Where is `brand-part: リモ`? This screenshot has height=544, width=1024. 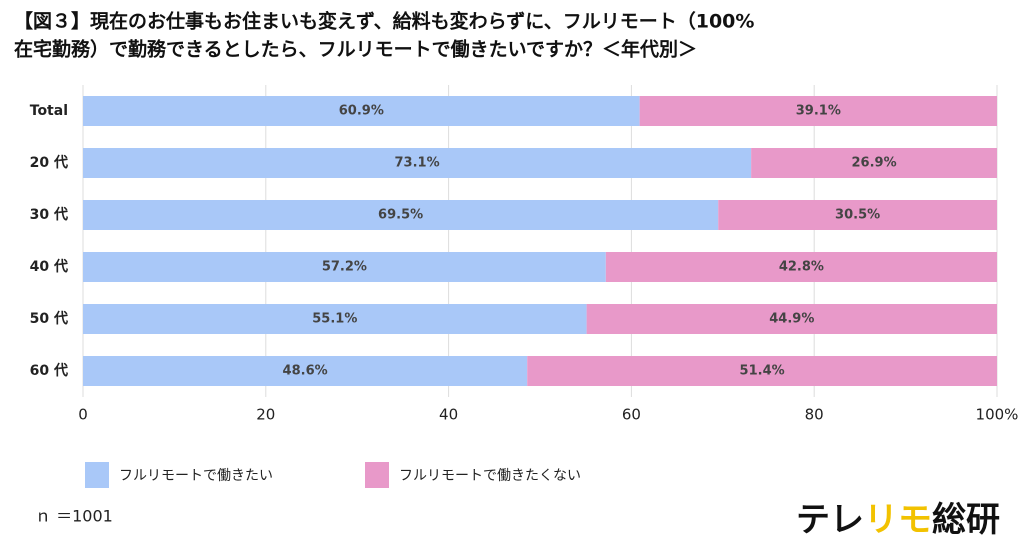
brand-part: リモ is located at coordinates (898, 520).